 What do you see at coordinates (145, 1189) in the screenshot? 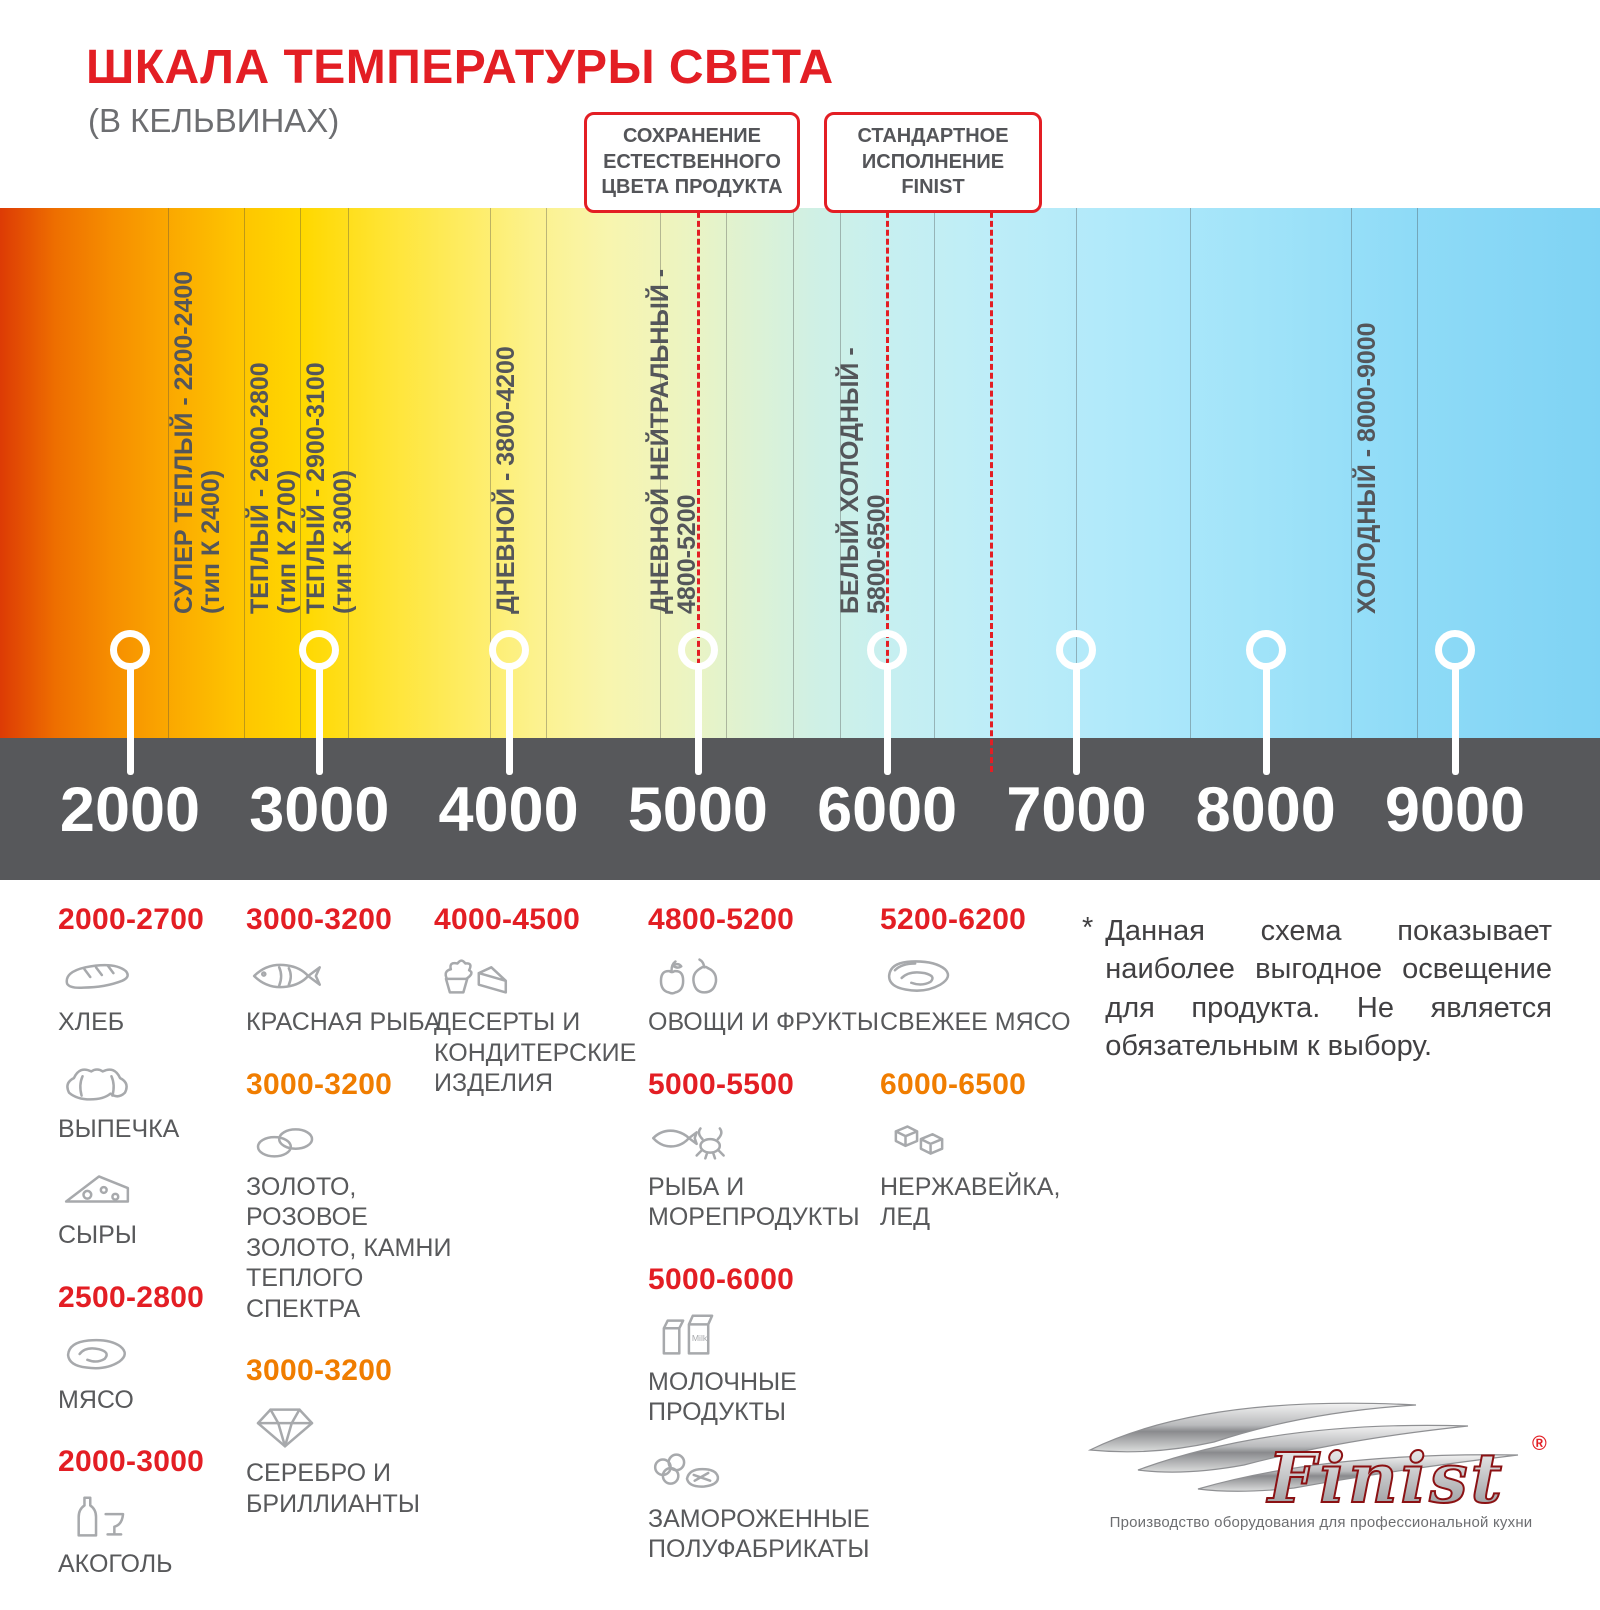
I see `cheese-icon` at bounding box center [145, 1189].